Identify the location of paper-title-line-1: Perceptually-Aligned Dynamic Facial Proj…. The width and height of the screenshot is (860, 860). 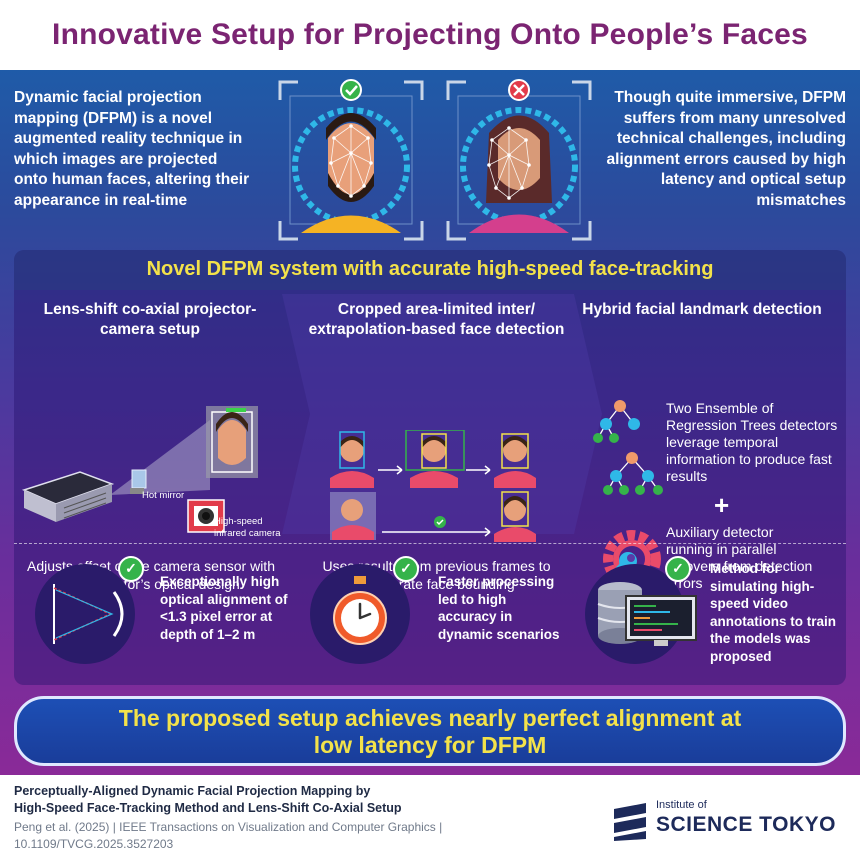
(192, 791).